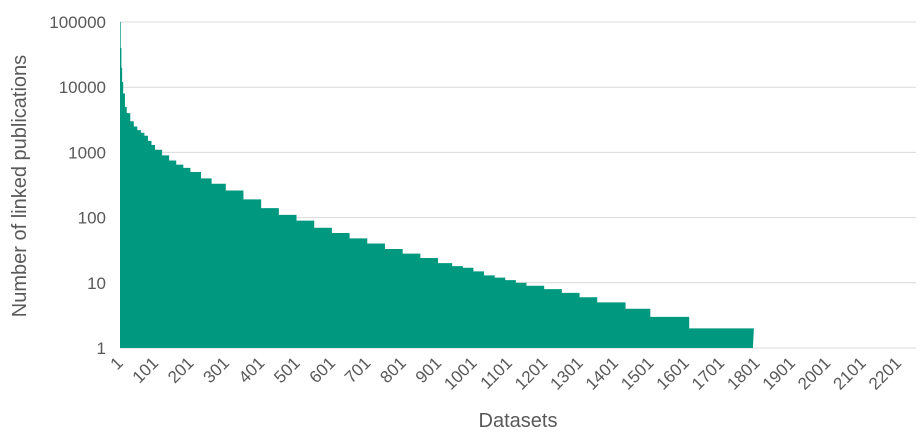  What do you see at coordinates (460, 373) in the screenshot?
I see `x-tick-label: 1001` at bounding box center [460, 373].